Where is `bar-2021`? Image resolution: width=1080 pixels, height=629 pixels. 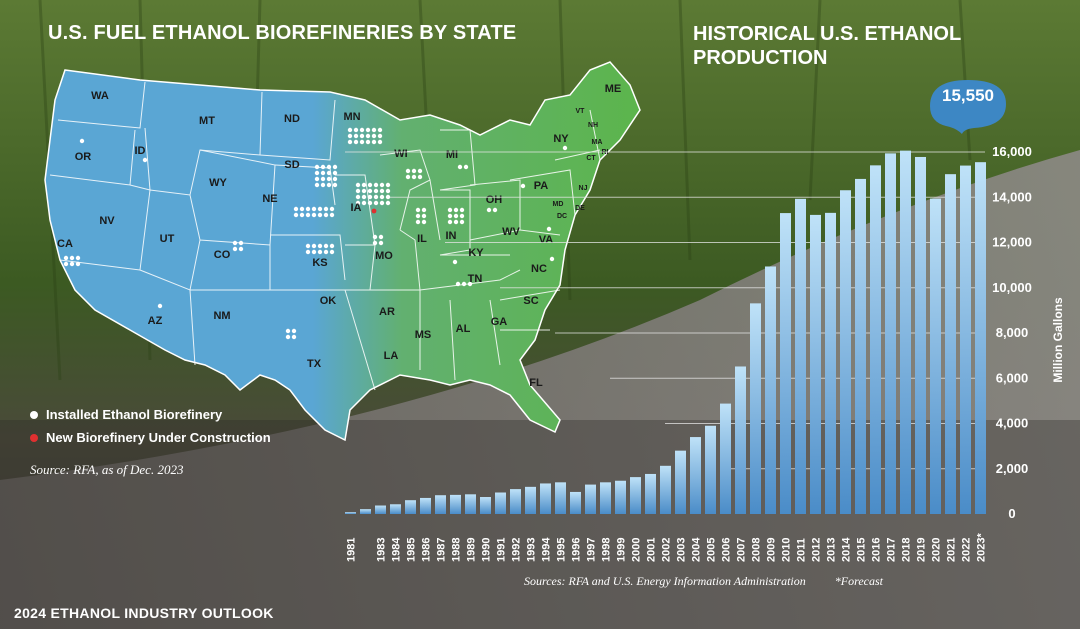 bar-2021 is located at coordinates (950, 344).